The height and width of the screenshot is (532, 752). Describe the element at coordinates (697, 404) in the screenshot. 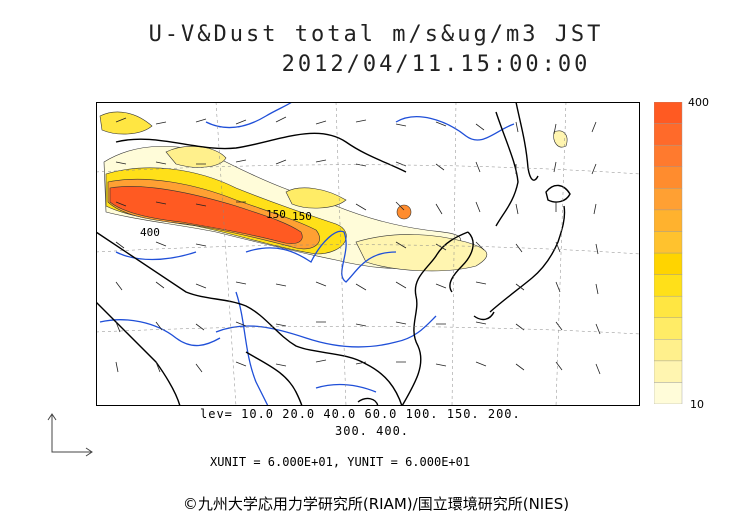

I see `colorbar-min-label: 10` at that location.